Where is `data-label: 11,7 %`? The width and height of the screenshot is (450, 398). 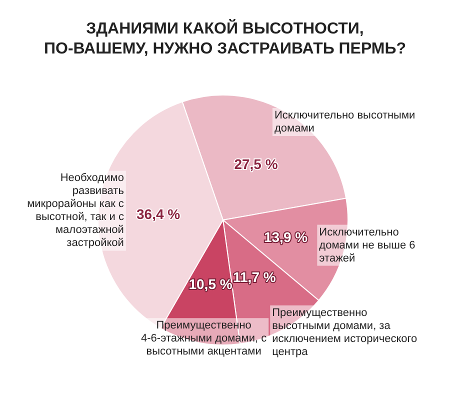
data-label: 11,7 % is located at coordinates (254, 276).